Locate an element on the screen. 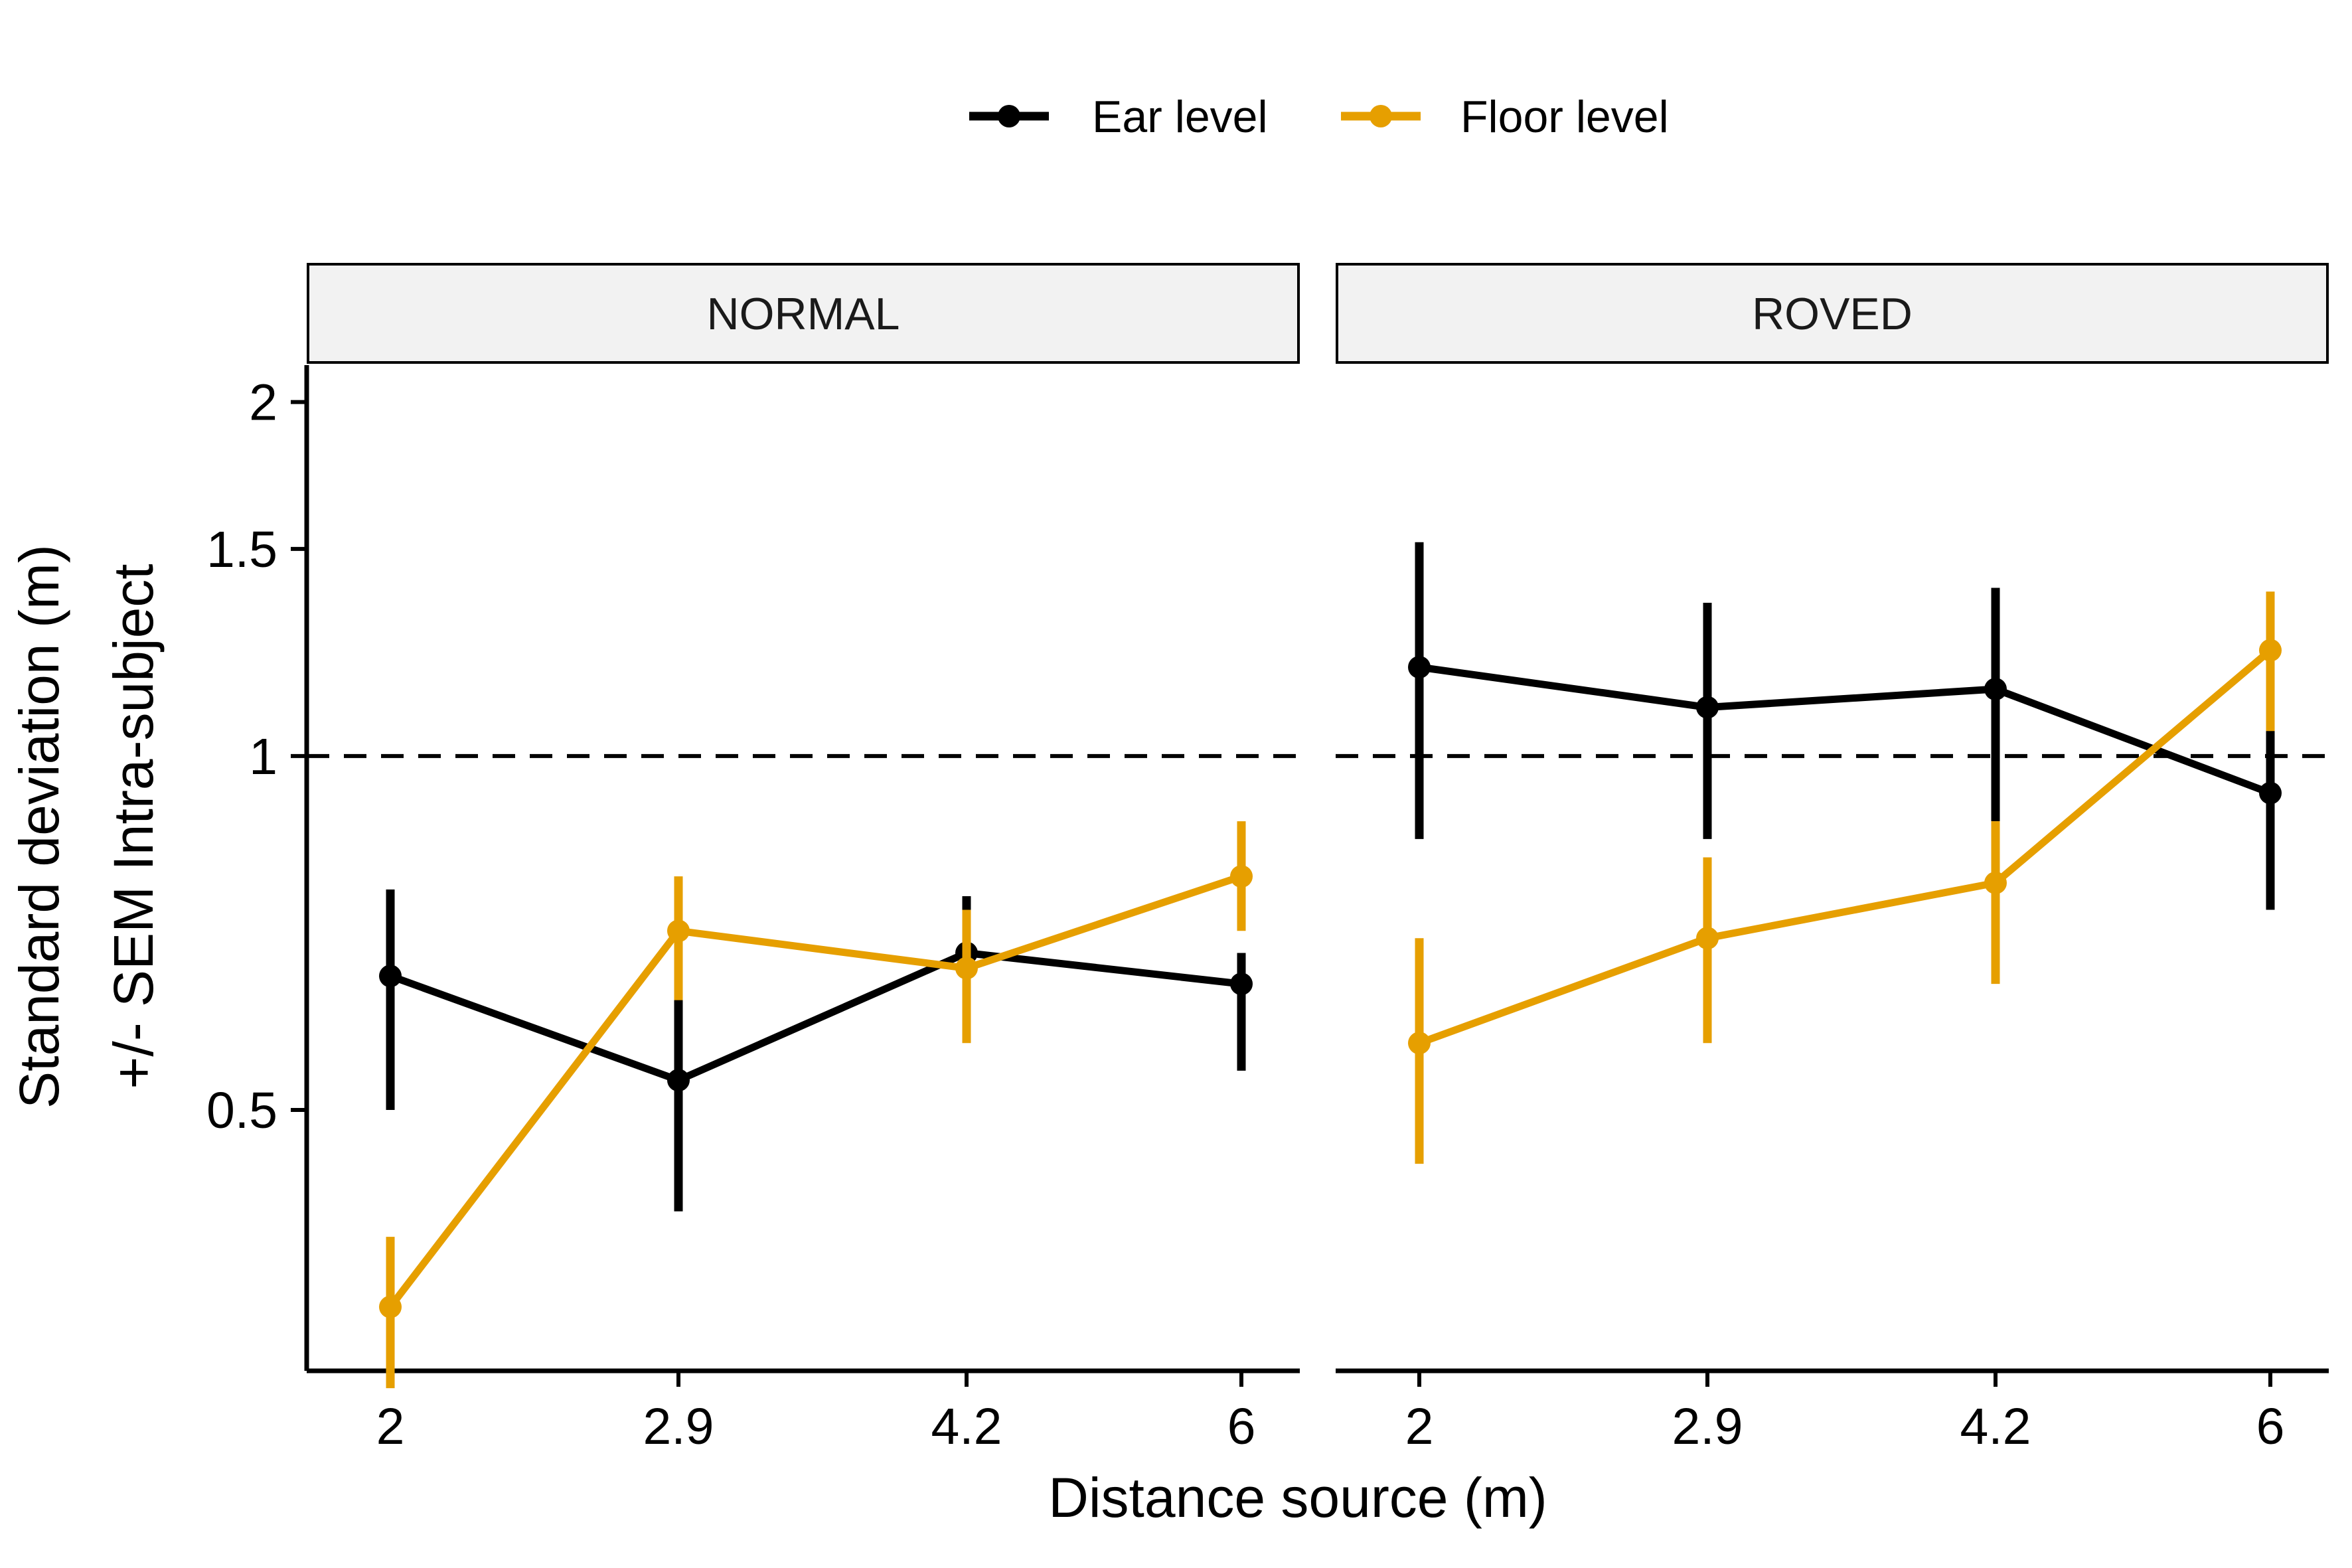 The image size is (2352, 1568). y-axis-title-line1: Standard deviation (m) is located at coordinates (39, 827).